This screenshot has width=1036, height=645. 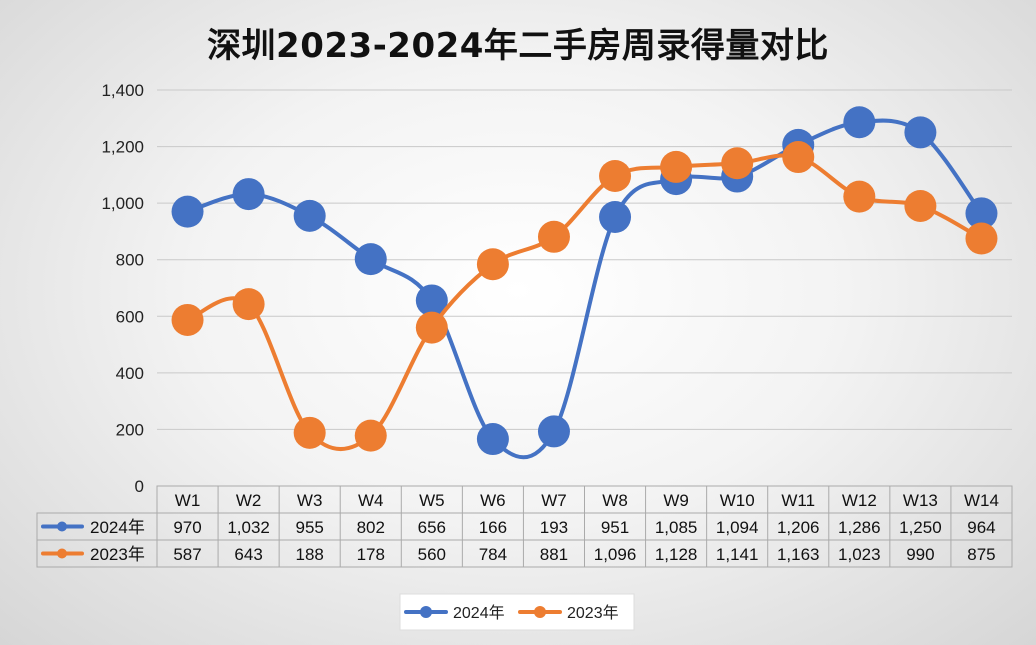 I want to click on data-table-cell: 875, so click(x=981, y=554).